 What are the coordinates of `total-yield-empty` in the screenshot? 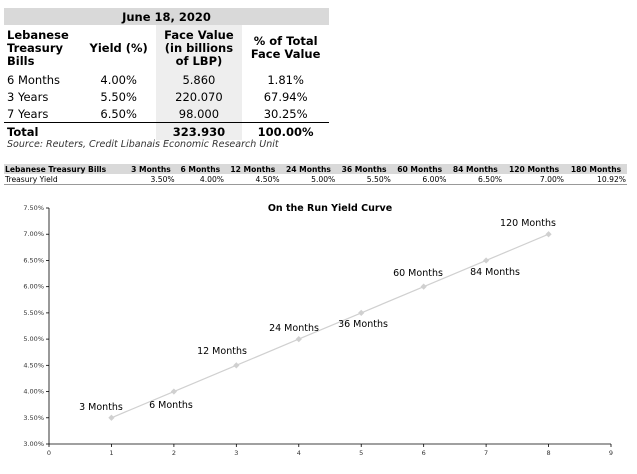 It's located at (118, 131).